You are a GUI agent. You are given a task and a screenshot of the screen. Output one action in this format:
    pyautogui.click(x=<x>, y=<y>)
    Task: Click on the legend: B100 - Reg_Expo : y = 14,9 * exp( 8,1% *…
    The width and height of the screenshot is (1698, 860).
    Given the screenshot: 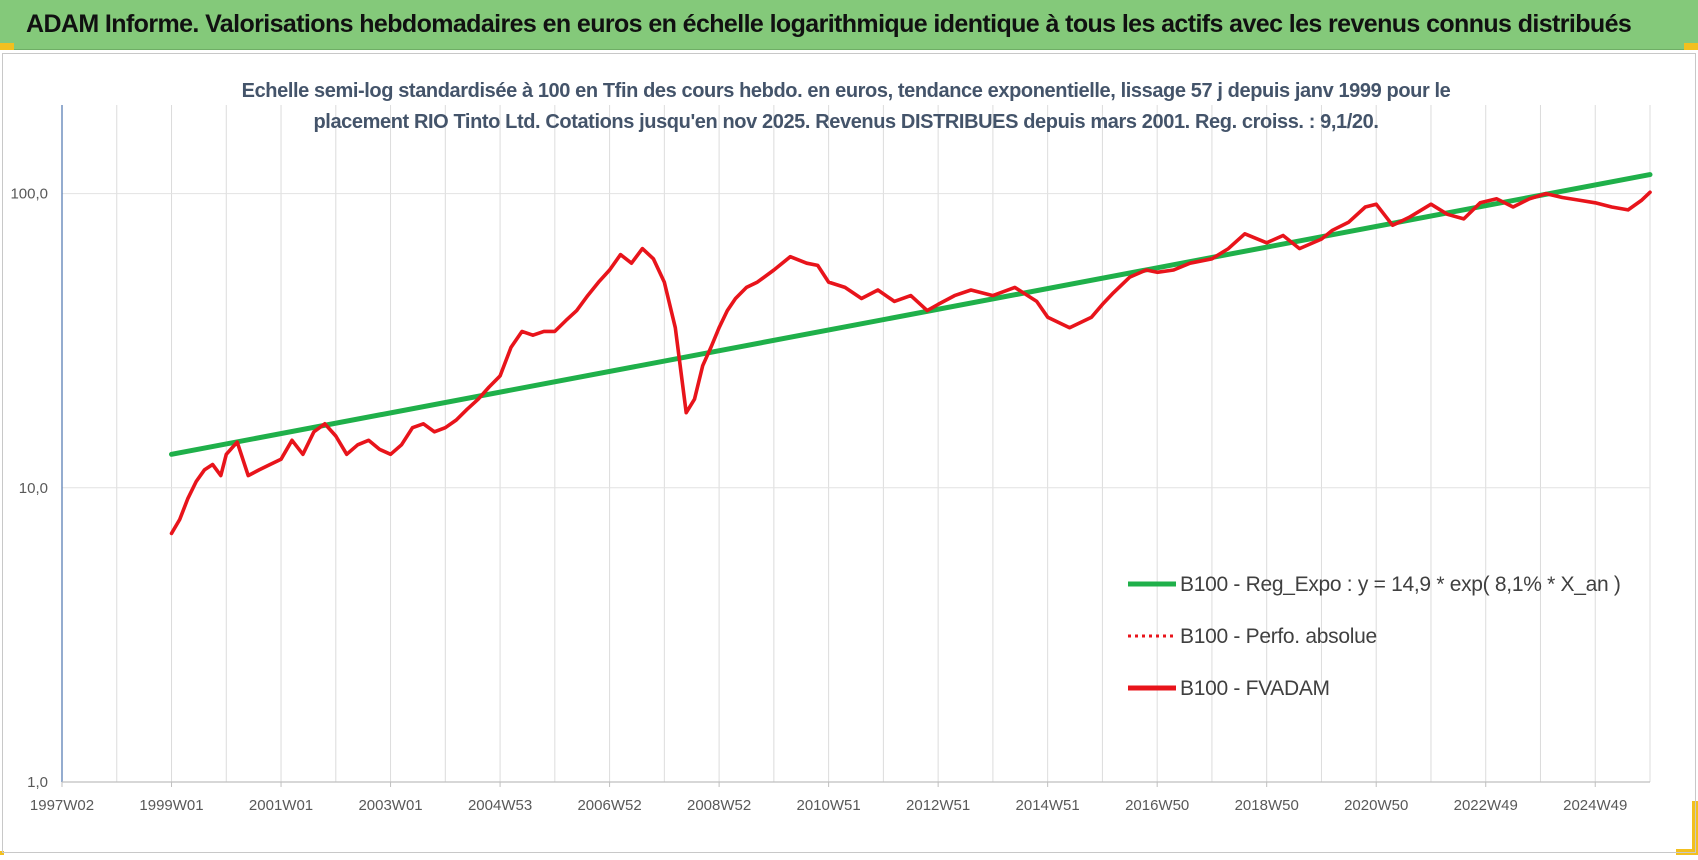 What is the action you would take?
    pyautogui.click(x=1374, y=636)
    